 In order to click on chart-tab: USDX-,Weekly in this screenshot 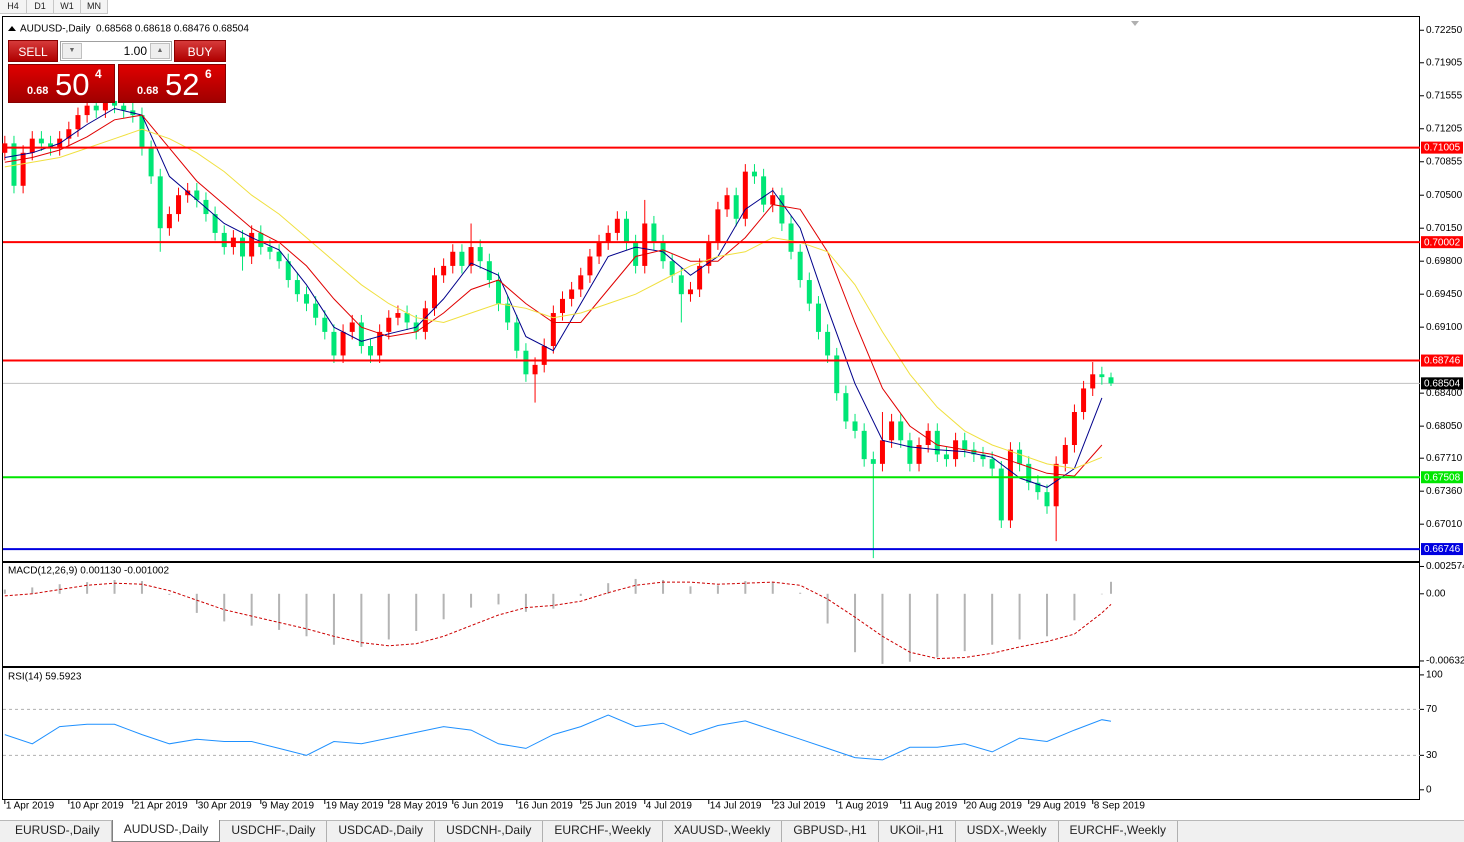, I will do `click(1007, 831)`.